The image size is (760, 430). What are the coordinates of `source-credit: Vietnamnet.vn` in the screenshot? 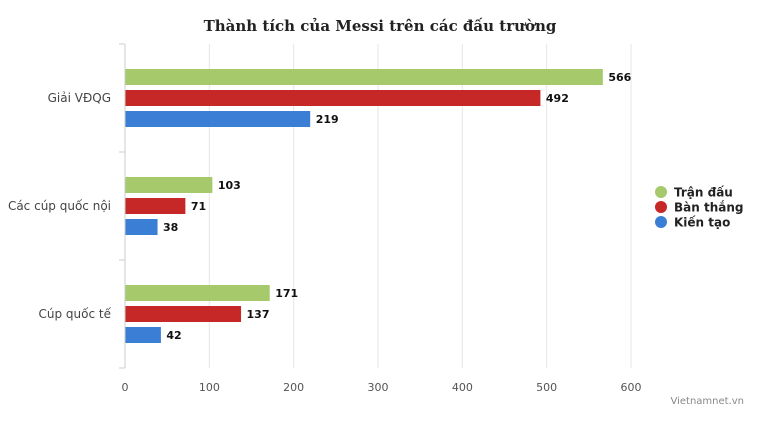 It's located at (707, 401).